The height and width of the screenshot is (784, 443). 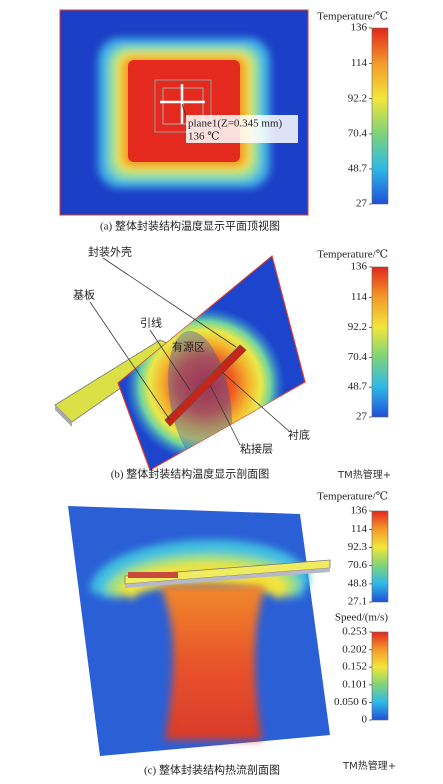 I want to click on tick-label: 0.253, so click(x=354, y=632).